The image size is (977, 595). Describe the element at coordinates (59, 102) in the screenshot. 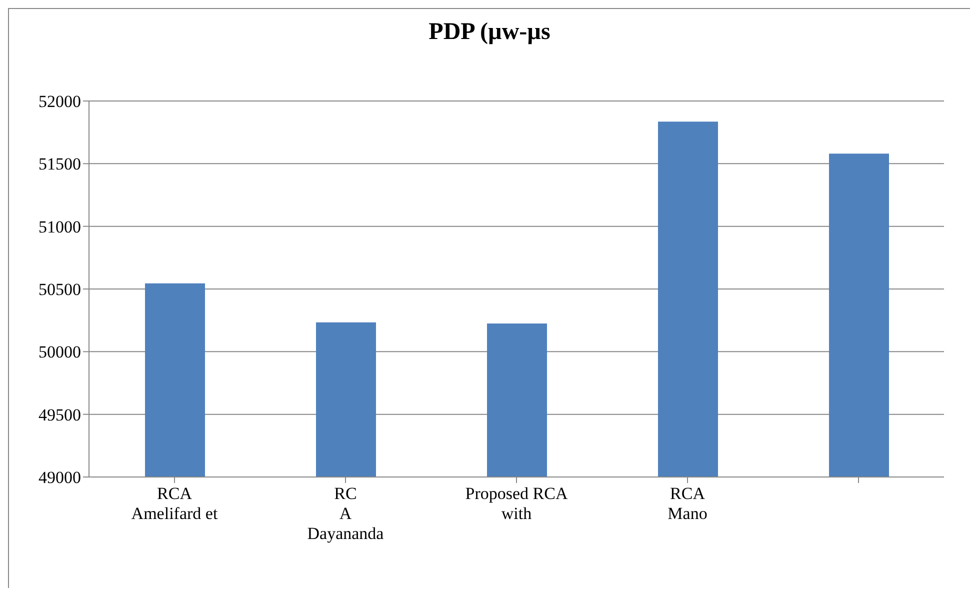

I see `y-tick-label: 52000` at that location.